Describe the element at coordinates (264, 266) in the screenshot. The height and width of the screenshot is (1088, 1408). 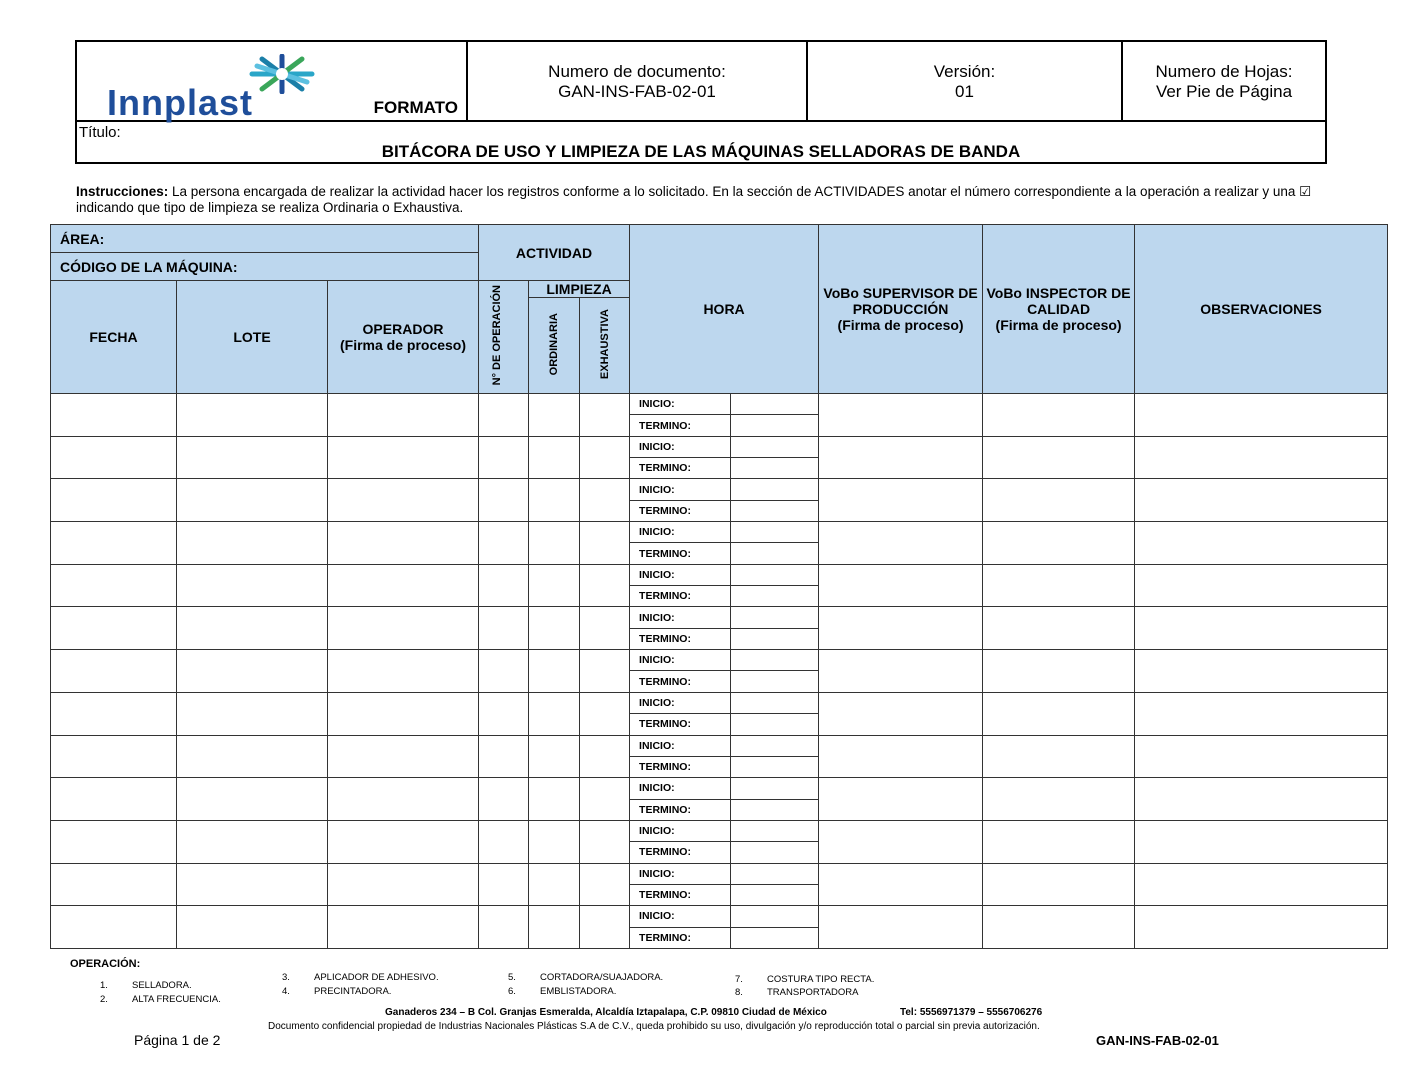
I see `machine-code-field: CÓDIGO DE LA MÁQUINA:` at that location.